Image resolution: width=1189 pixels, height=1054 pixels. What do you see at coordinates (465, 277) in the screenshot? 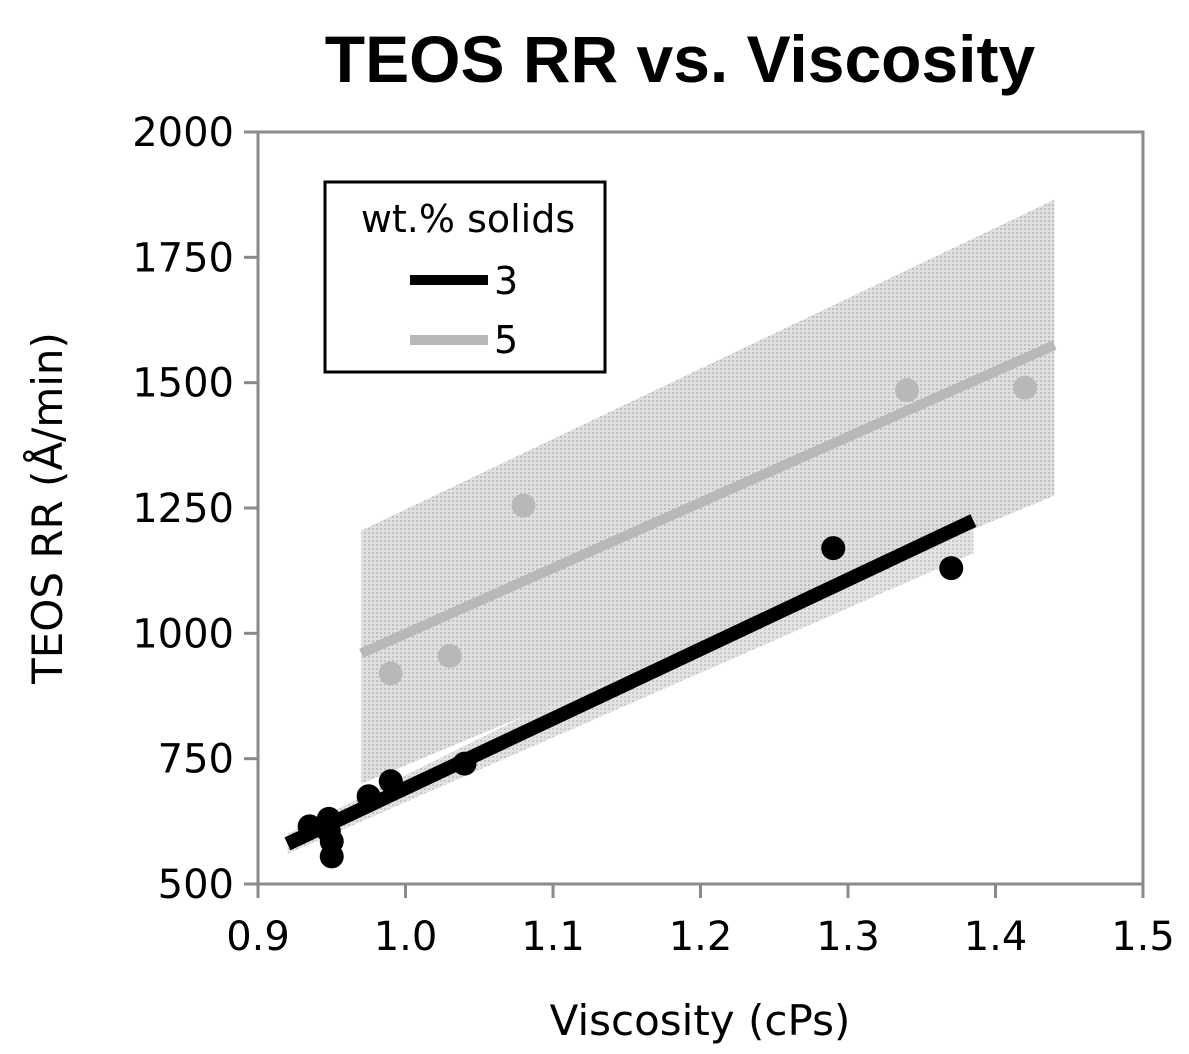
I see `legend: wt.% solids 3 5` at bounding box center [465, 277].